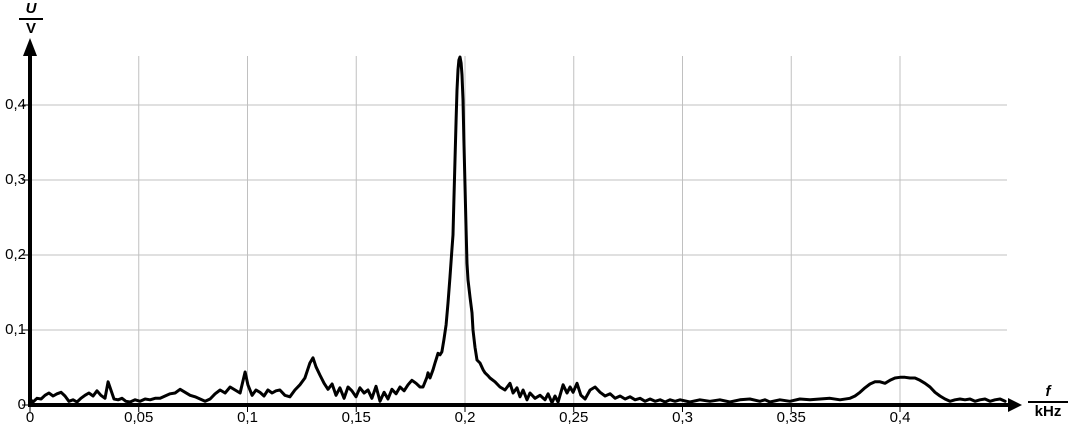  I want to click on x-tick-label: 0,1, so click(247, 417).